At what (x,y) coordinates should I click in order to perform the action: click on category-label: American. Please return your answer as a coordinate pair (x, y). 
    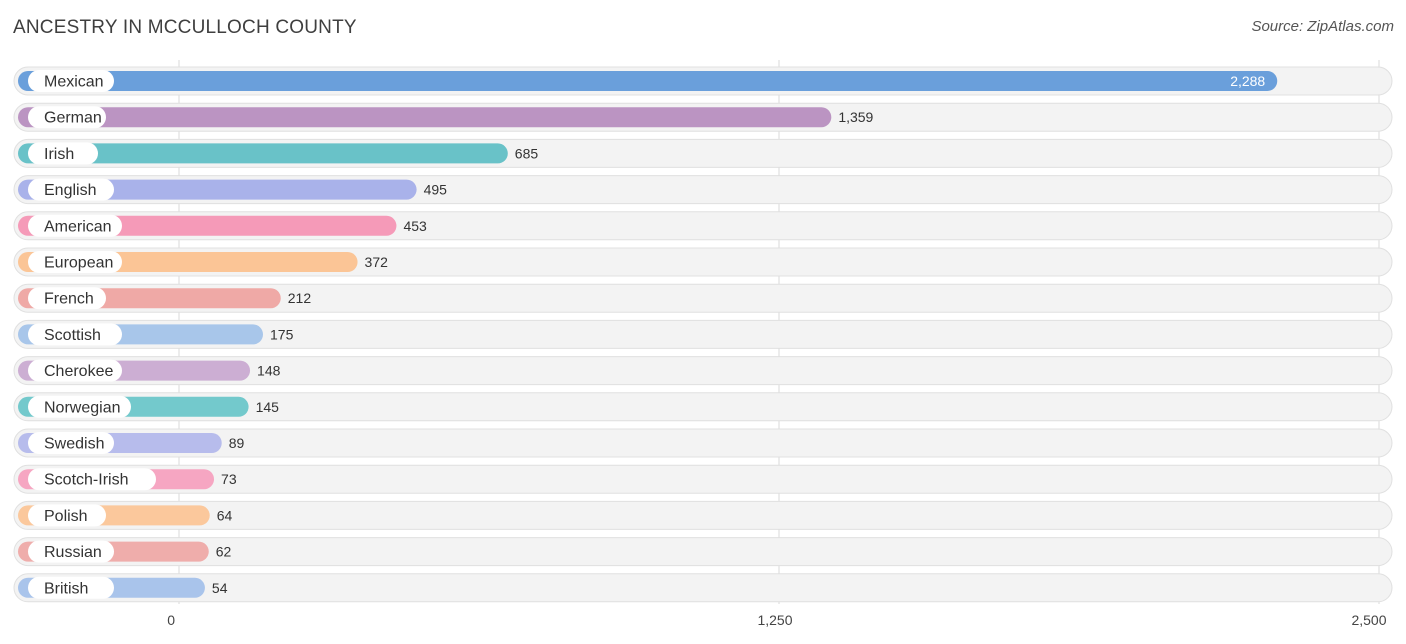
    Looking at the image, I should click on (78, 226).